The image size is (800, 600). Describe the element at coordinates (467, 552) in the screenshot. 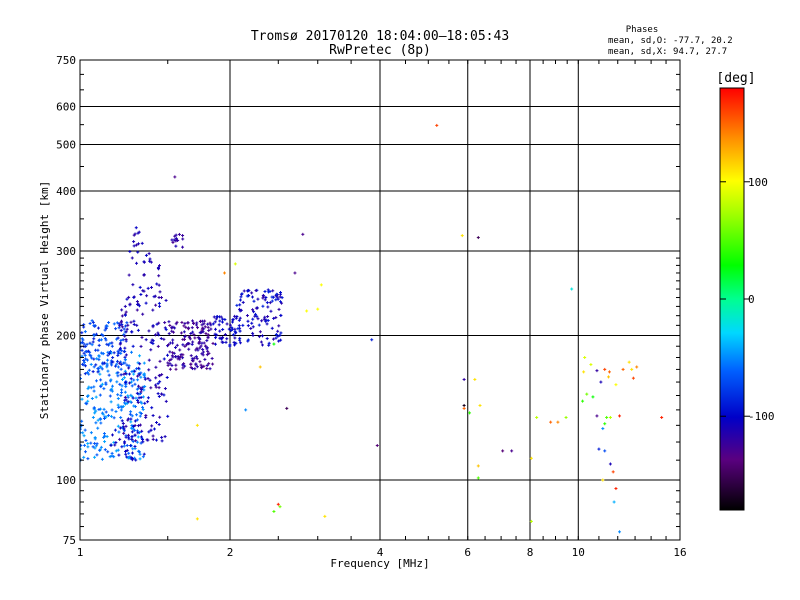

I see `x-tick-label: 6` at that location.